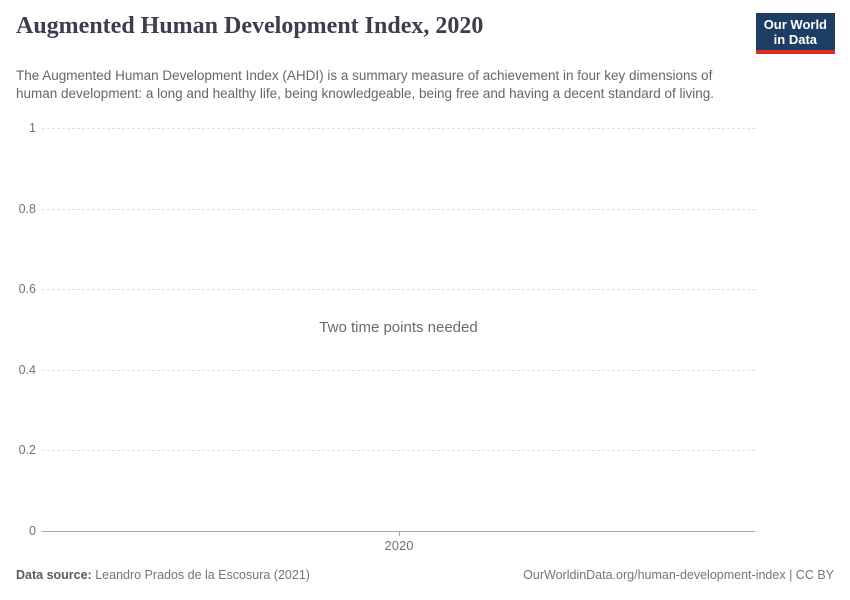  I want to click on data-source-label: Data source:, so click(54, 575).